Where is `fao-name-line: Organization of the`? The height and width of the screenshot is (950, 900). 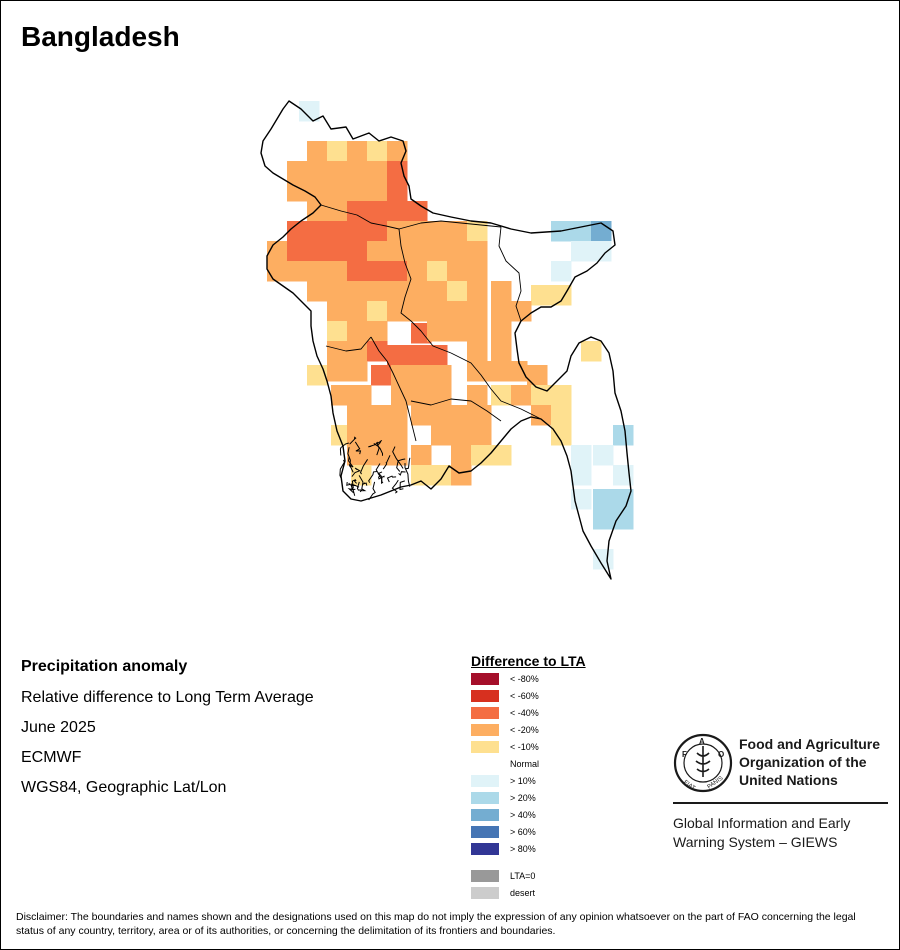
fao-name-line: Organization of the is located at coordinates (803, 762).